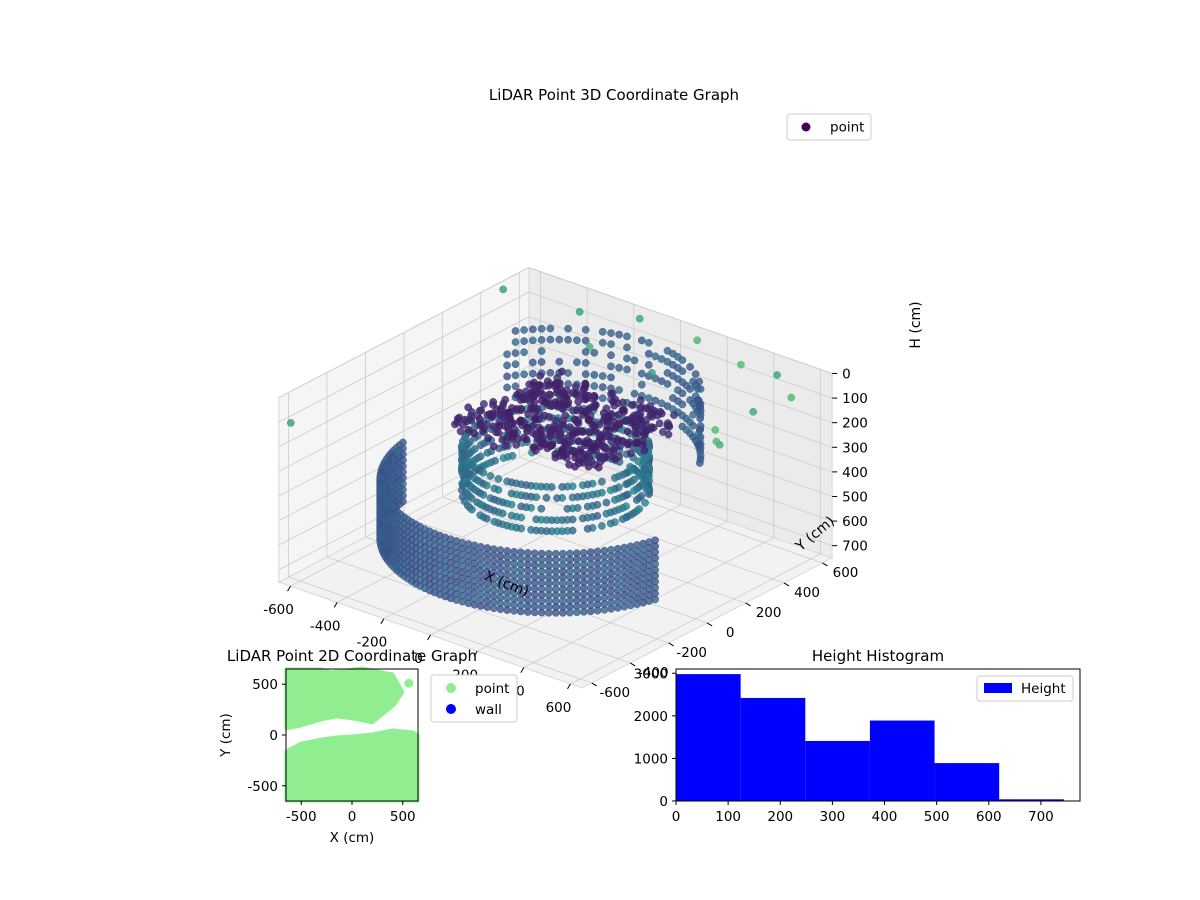  I want to click on x-tick-label: 700, so click(1041, 817).